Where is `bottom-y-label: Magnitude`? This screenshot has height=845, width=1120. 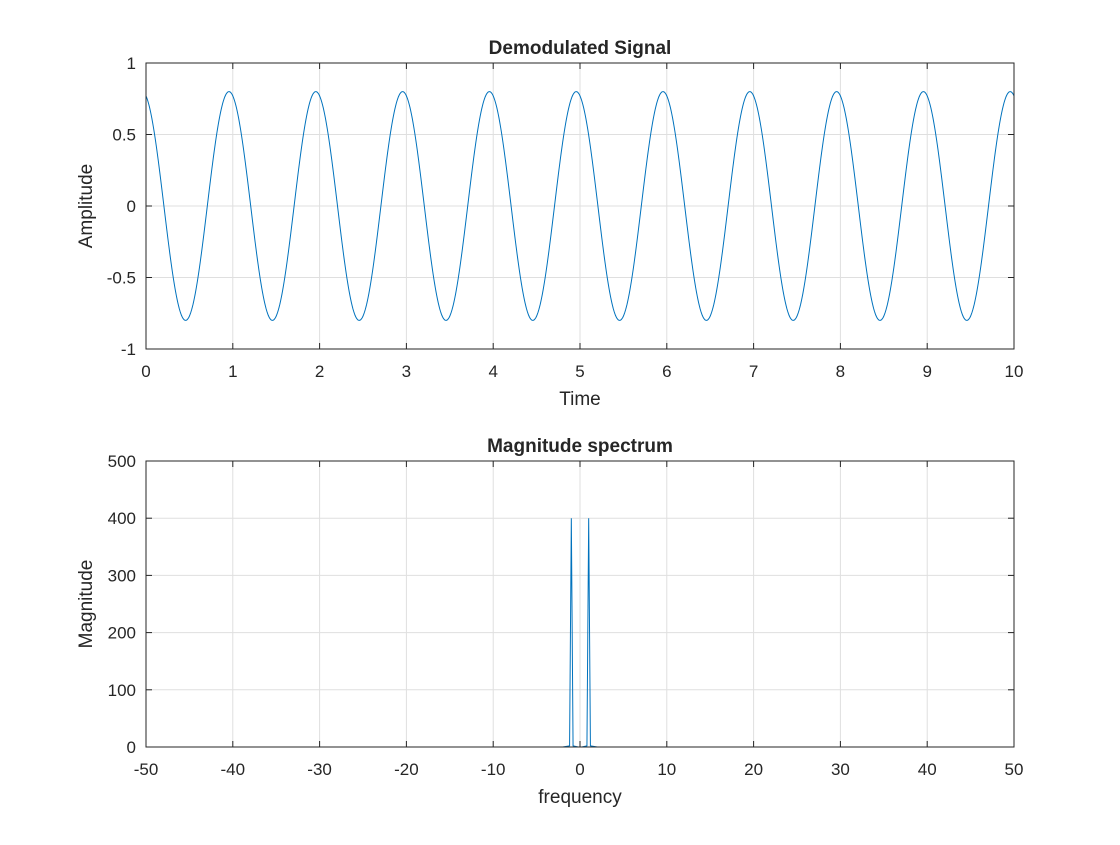 bottom-y-label: Magnitude is located at coordinates (86, 604).